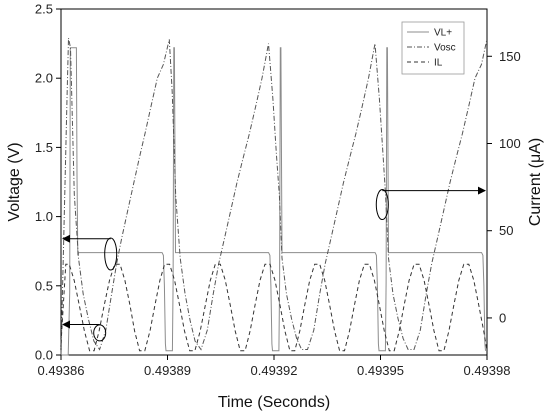  I want to click on y-right-tick-label: 50, so click(506, 230).